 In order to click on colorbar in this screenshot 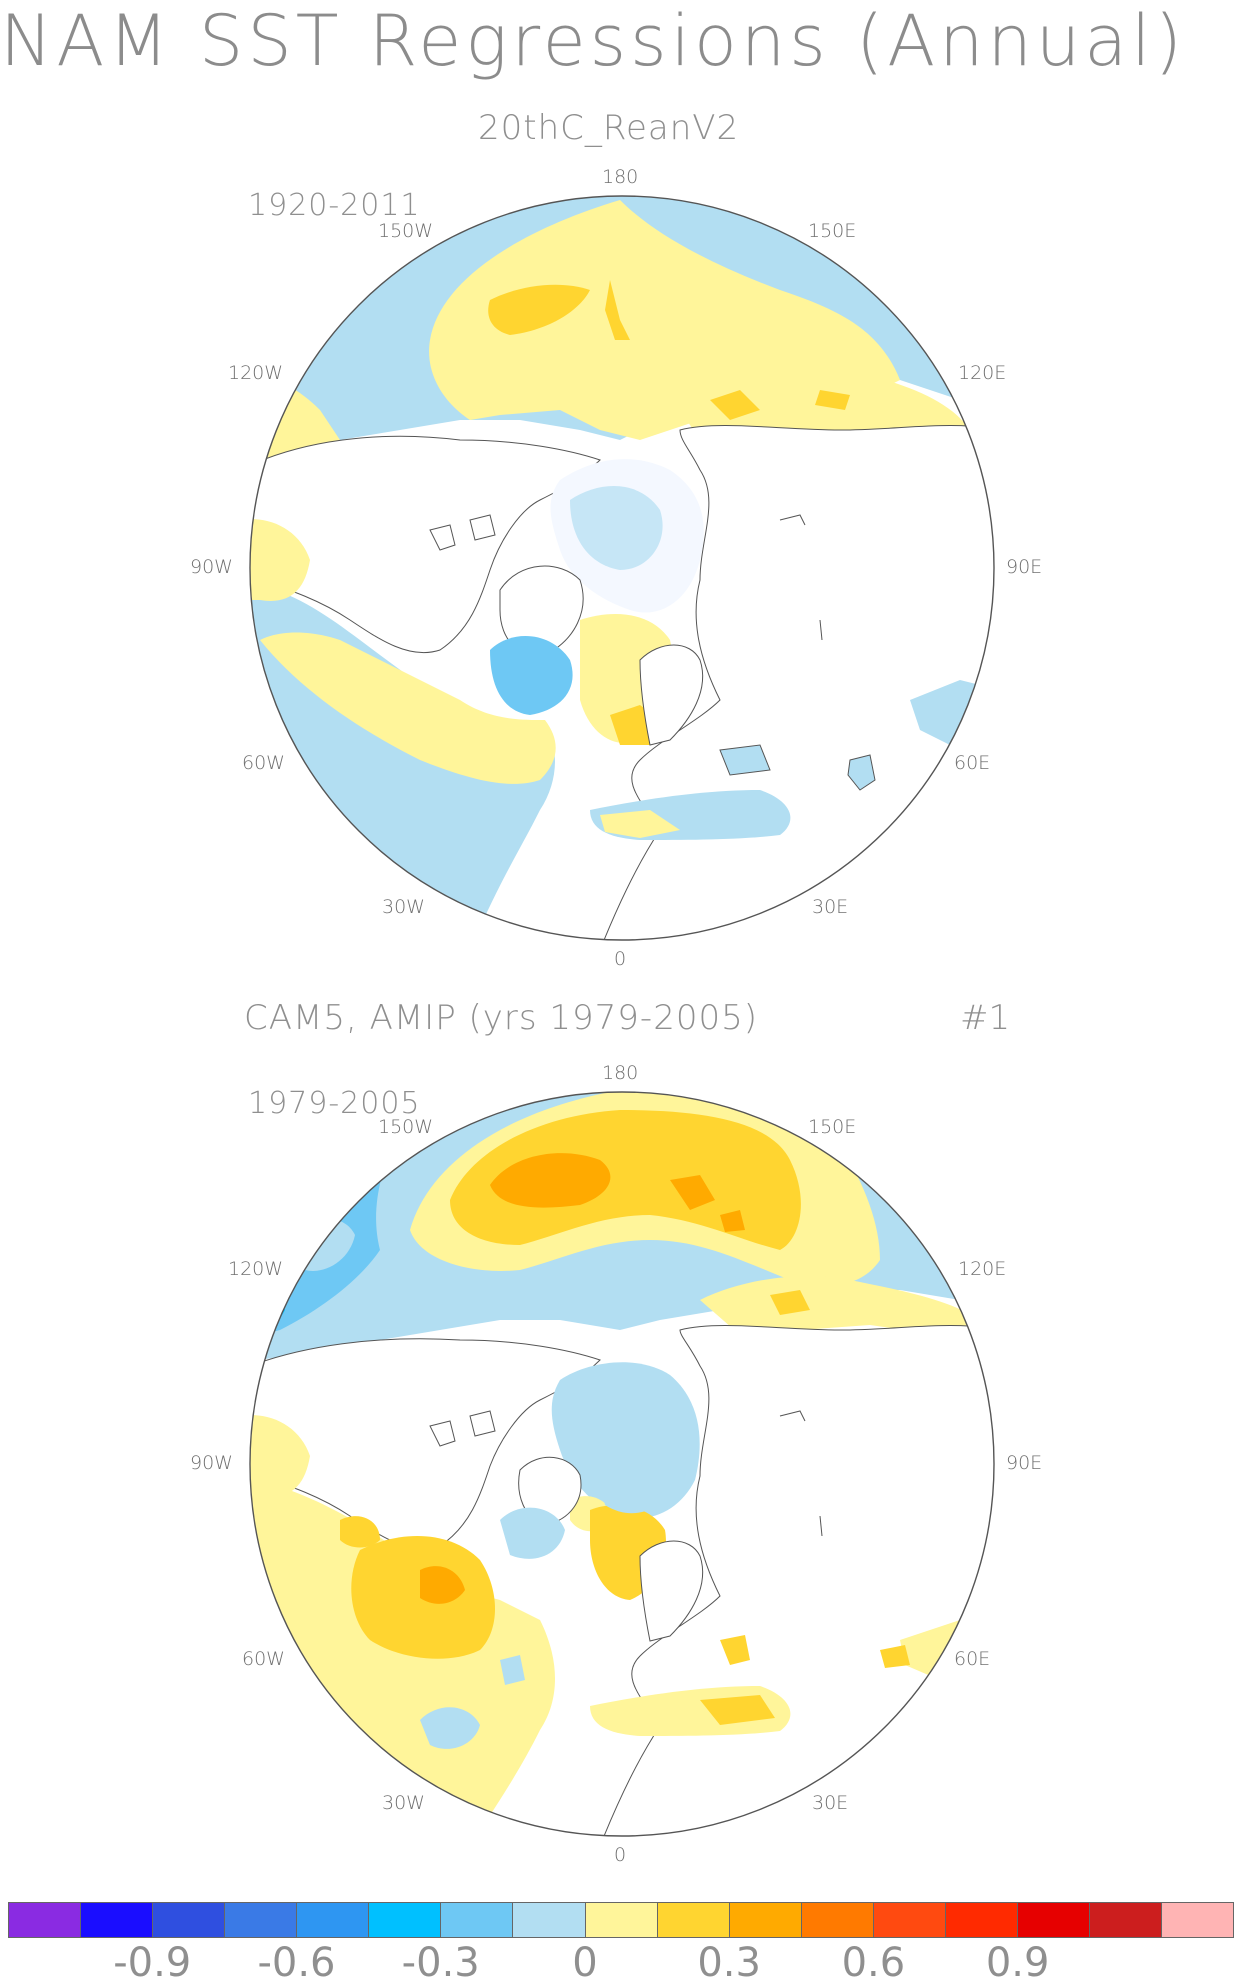, I will do `click(621, 1920)`.